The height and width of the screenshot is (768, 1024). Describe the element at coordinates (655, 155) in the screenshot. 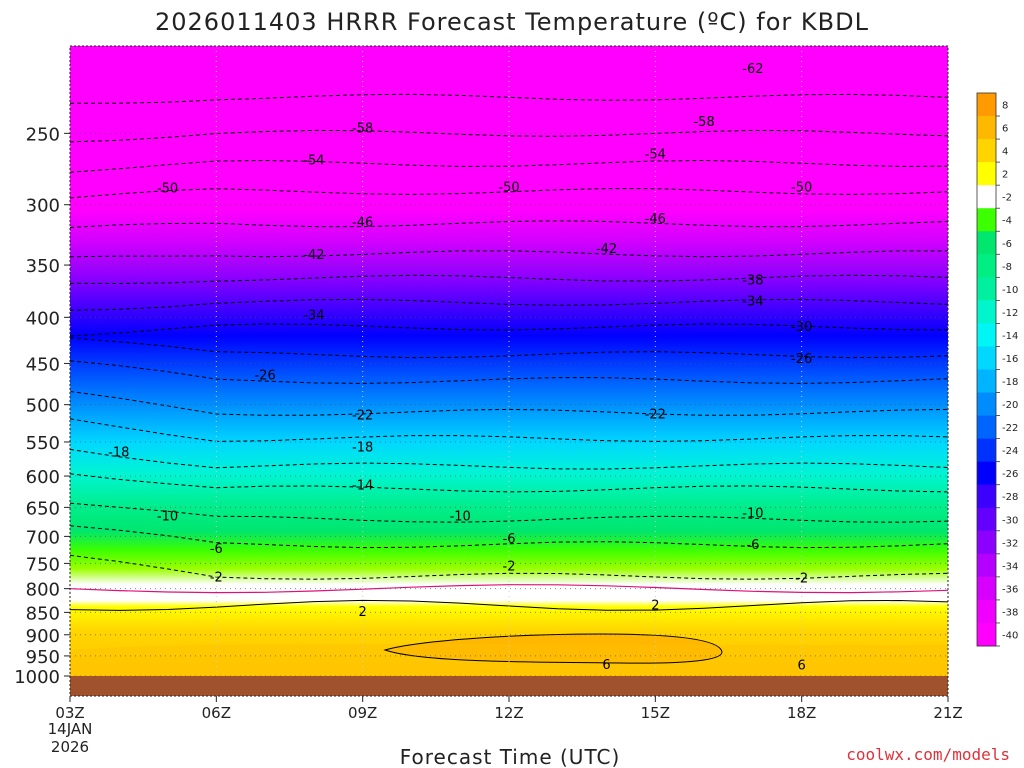

I see `contour-label: -54` at that location.